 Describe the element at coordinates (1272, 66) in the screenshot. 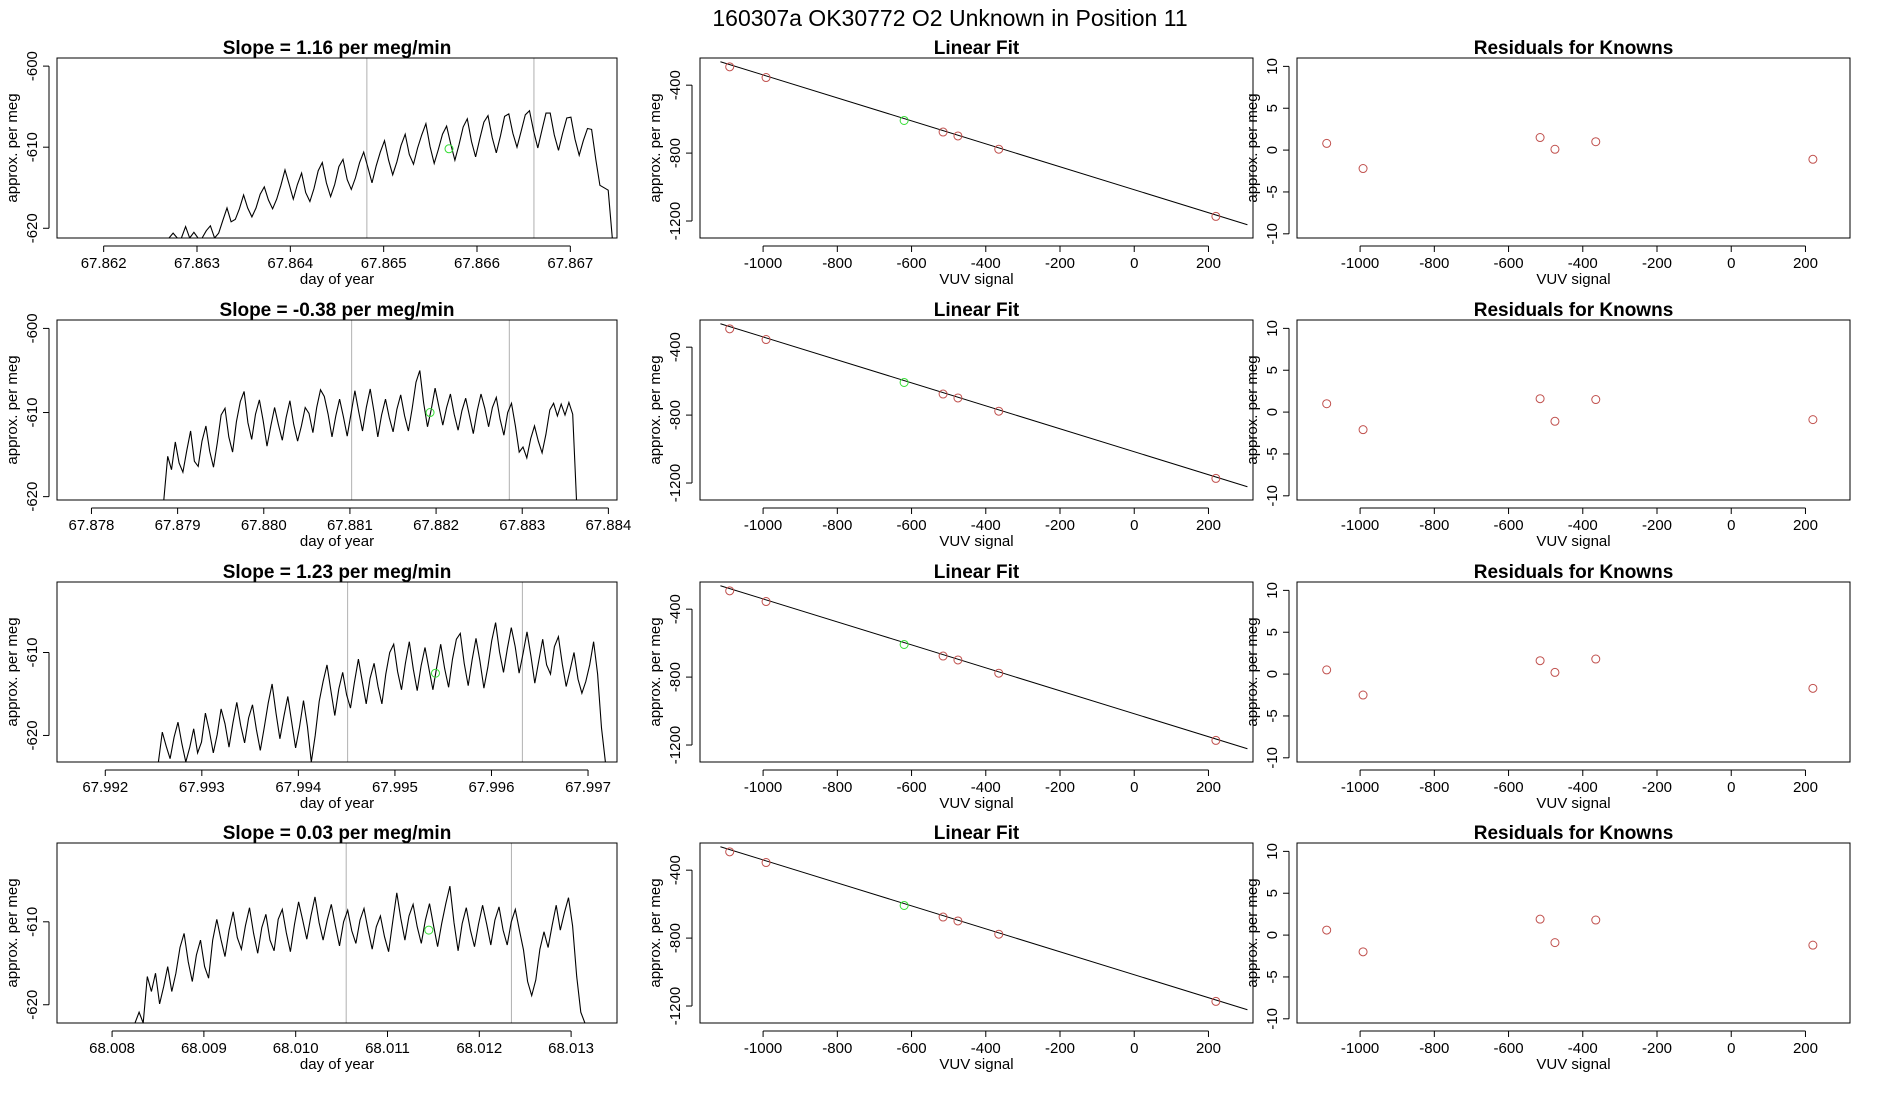

I see `y-tick-label: 10` at that location.